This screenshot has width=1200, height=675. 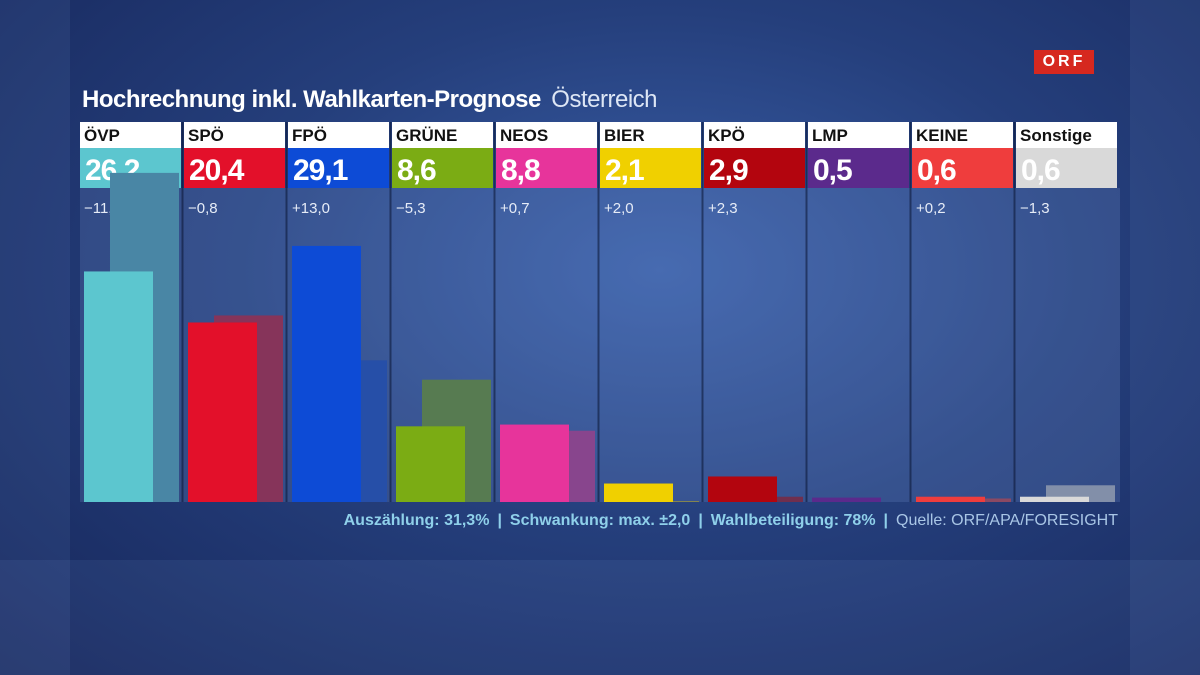 I want to click on party-name-label: KEINE, so click(x=942, y=135).